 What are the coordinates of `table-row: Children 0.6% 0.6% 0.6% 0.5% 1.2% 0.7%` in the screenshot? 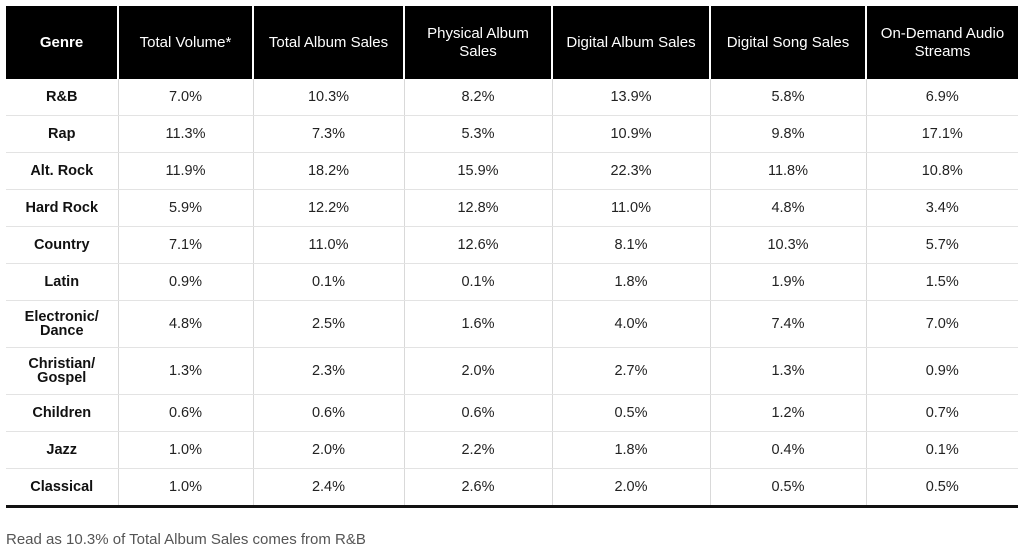 It's located at (512, 413).